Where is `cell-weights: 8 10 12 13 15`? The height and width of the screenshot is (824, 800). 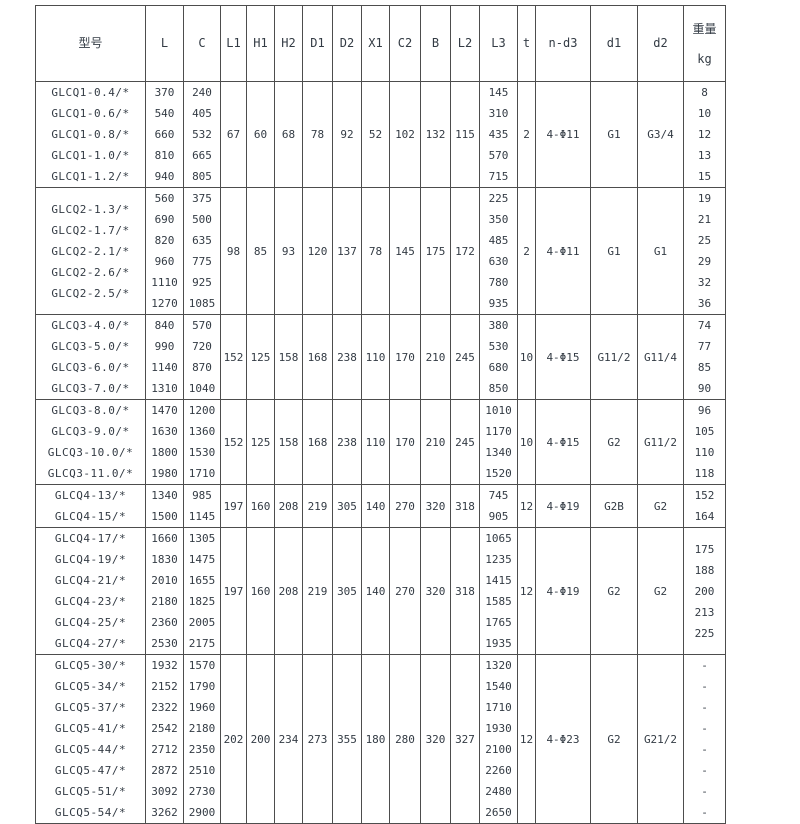
cell-weights: 8 10 12 13 15 is located at coordinates (704, 134).